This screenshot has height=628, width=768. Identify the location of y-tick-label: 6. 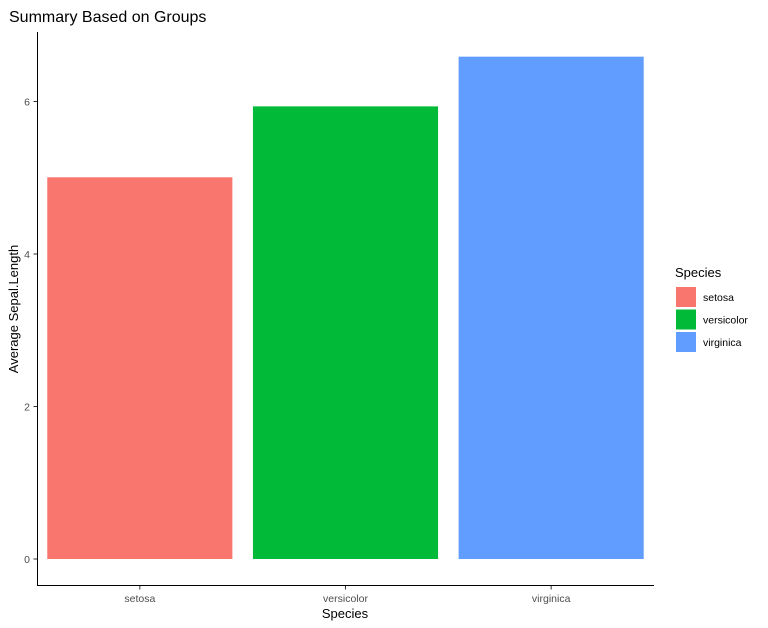
(27, 103).